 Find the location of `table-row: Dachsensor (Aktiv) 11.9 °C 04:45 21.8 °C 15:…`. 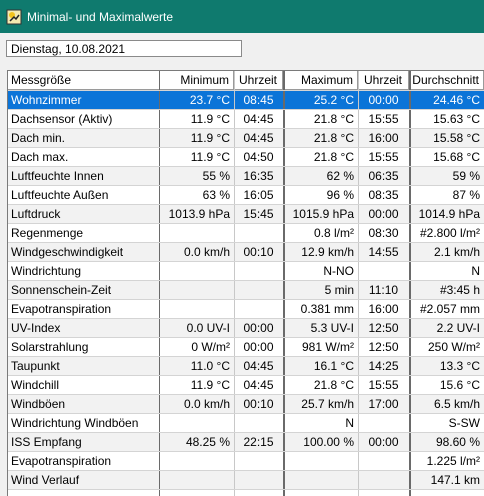

table-row: Dachsensor (Aktiv) 11.9 °C 04:45 21.8 °C 15:… is located at coordinates (246, 119).